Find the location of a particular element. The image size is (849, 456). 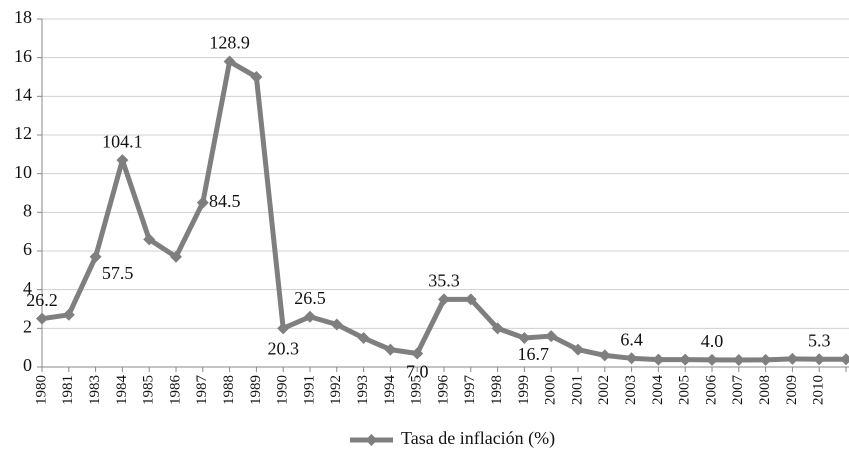

x-tick-label: 2006 is located at coordinates (711, 390).